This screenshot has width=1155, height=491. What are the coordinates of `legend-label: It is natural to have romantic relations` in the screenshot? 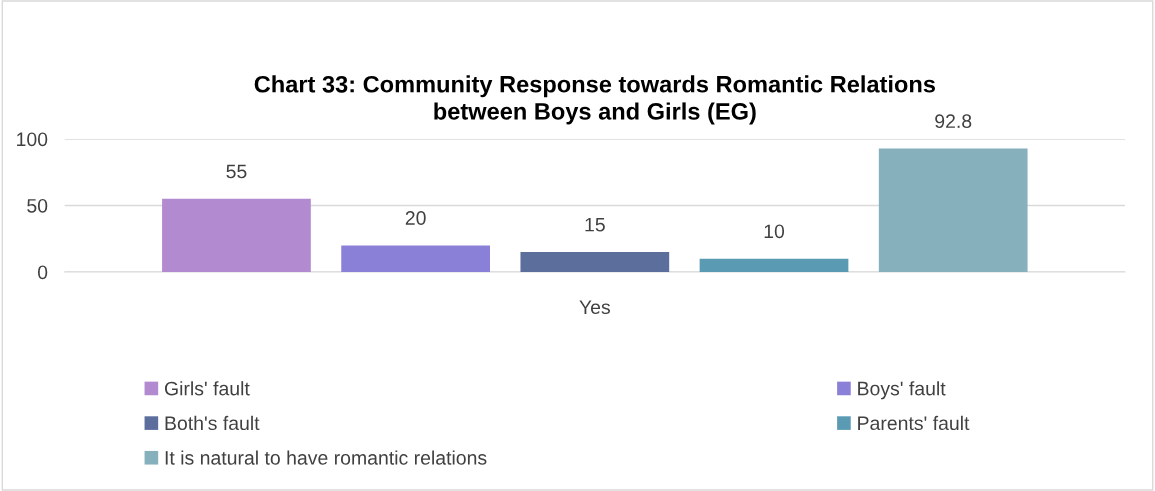 It's located at (326, 457).